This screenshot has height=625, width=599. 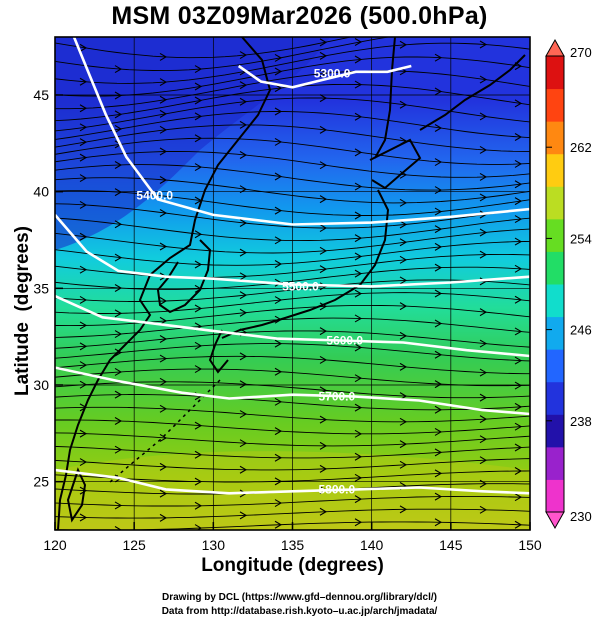 What do you see at coordinates (300, 286) in the screenshot?
I see `contour-label: 5500.0` at bounding box center [300, 286].